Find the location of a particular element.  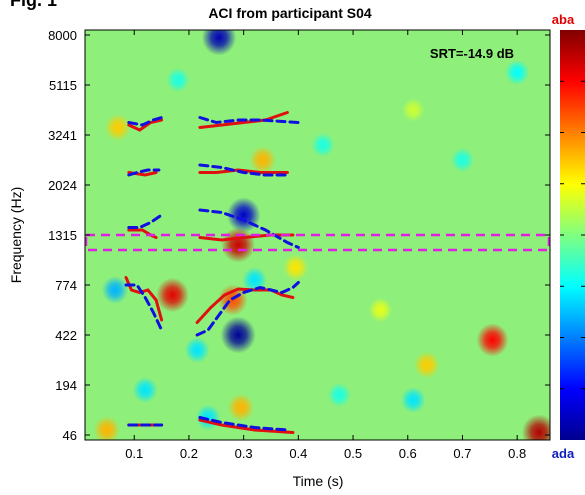

y-tick-label: 3241 is located at coordinates (62, 135).